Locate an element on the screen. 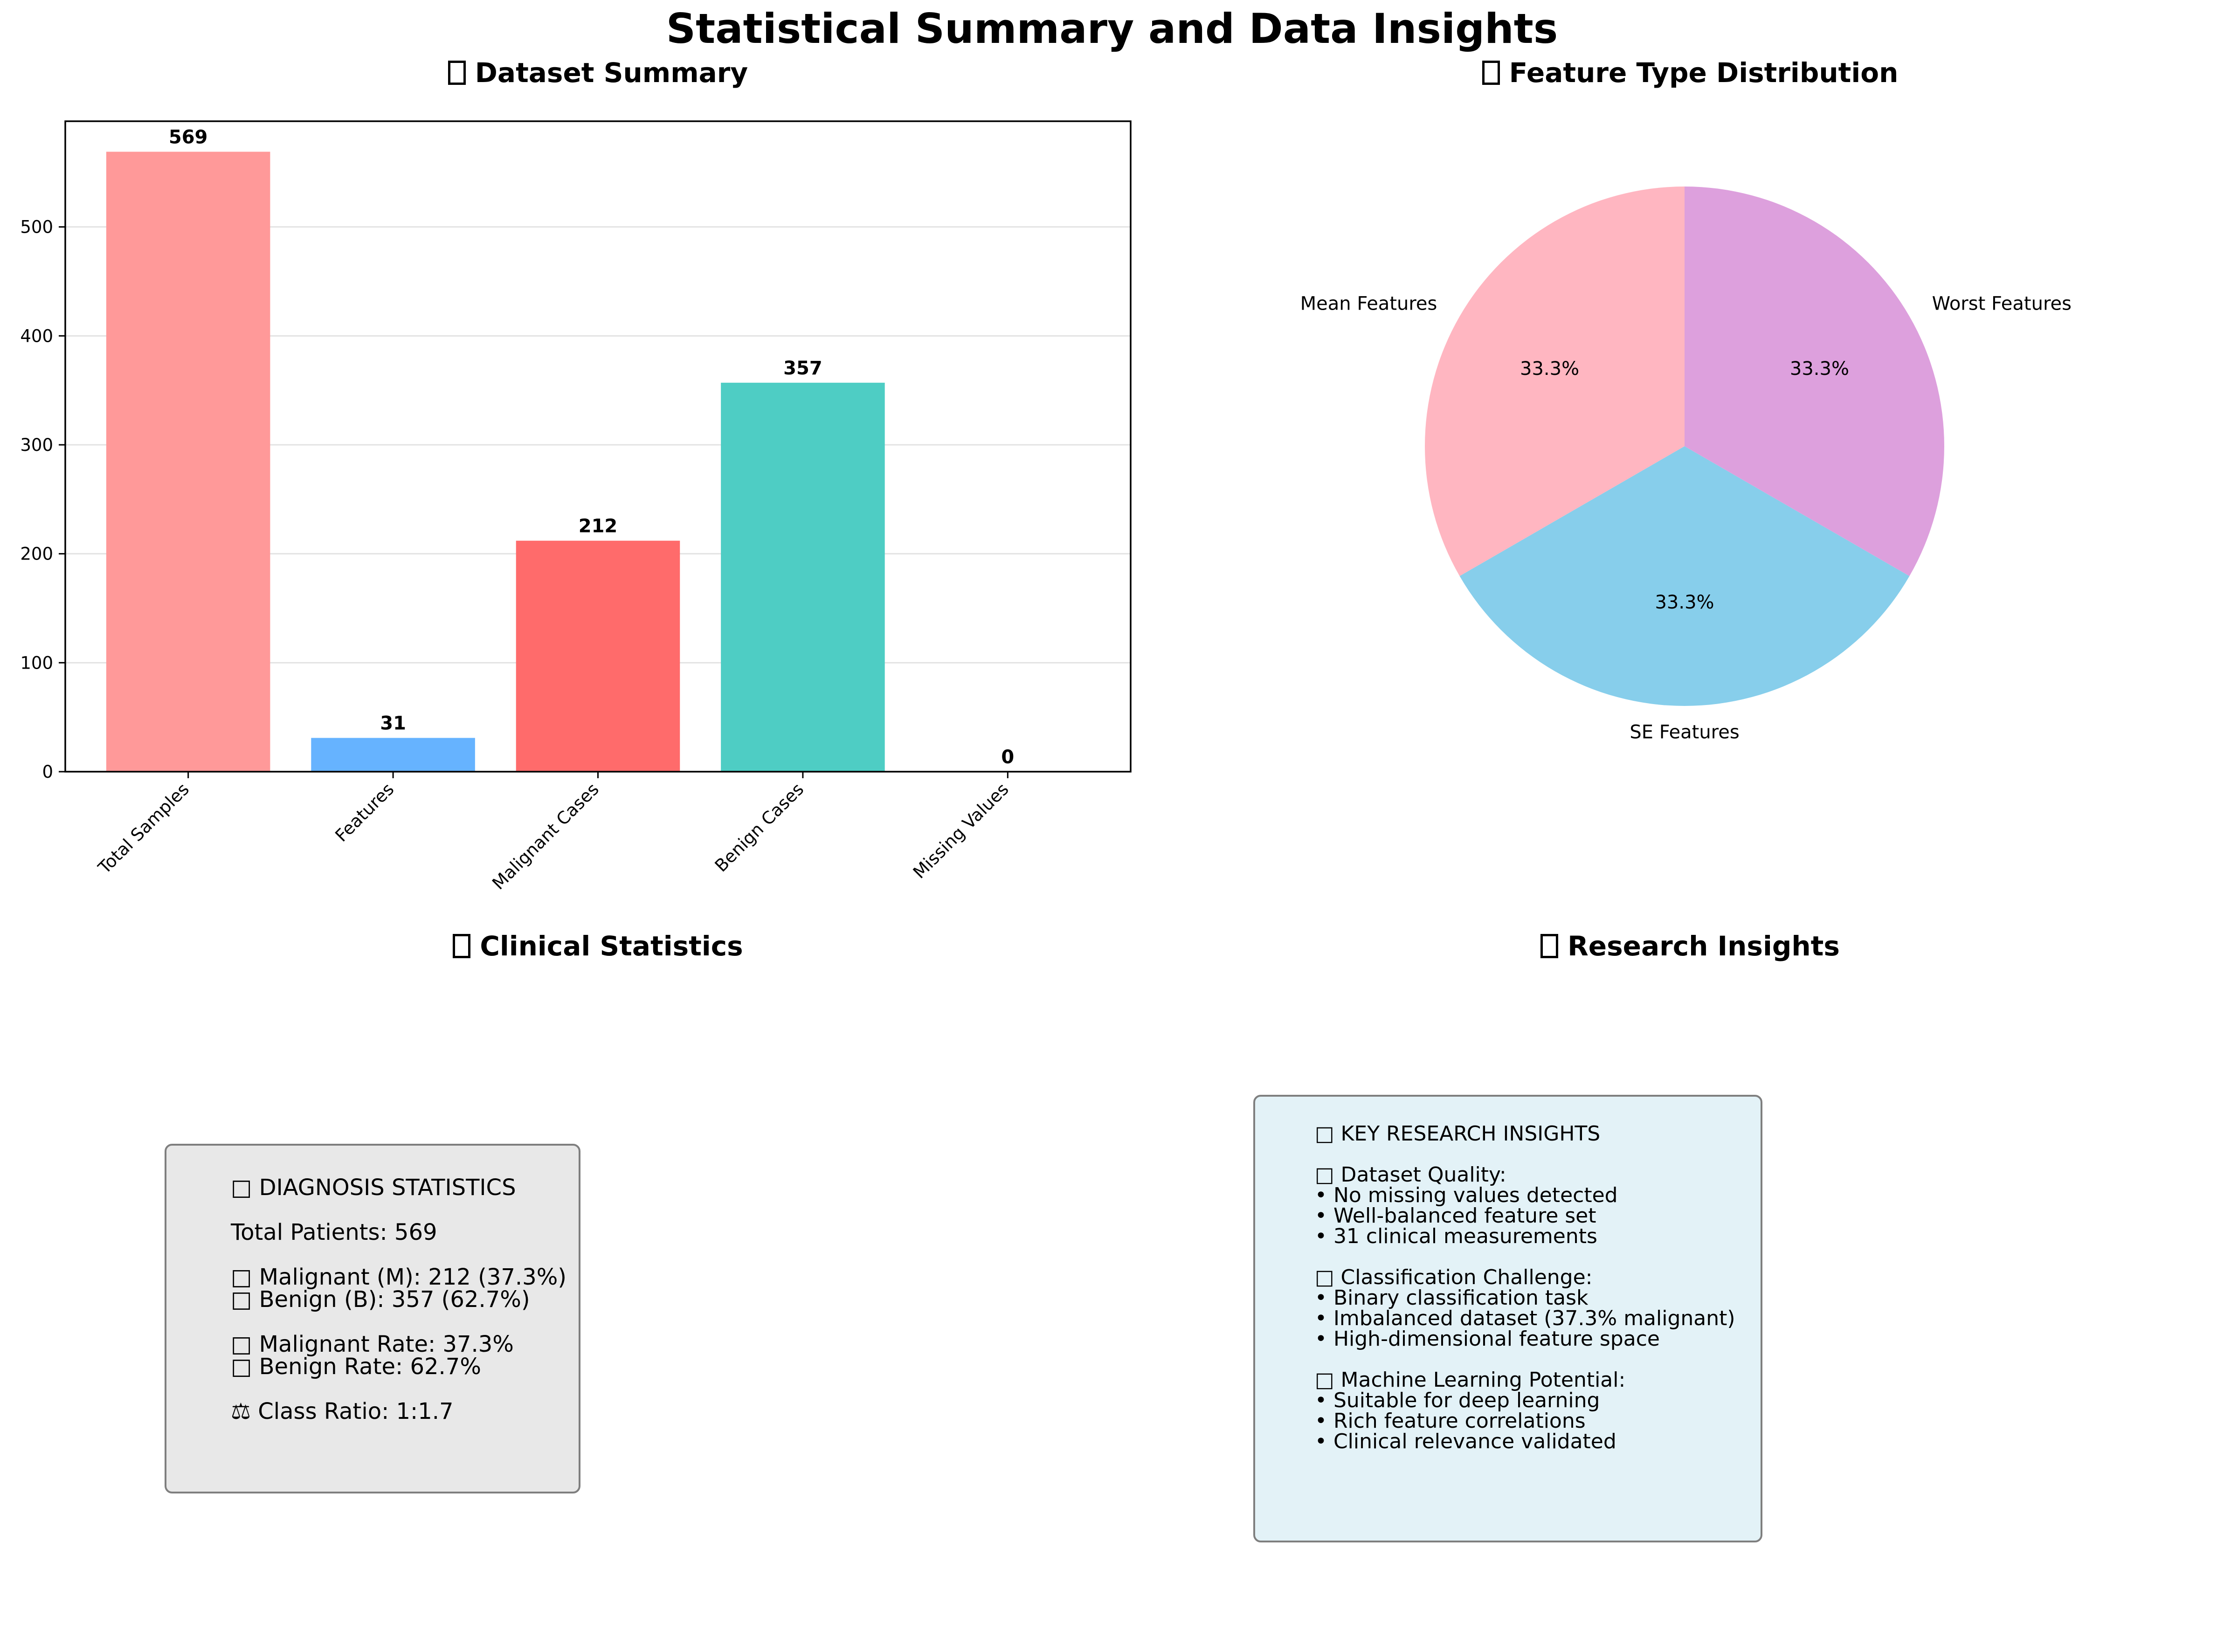  bar-features is located at coordinates (393, 755).